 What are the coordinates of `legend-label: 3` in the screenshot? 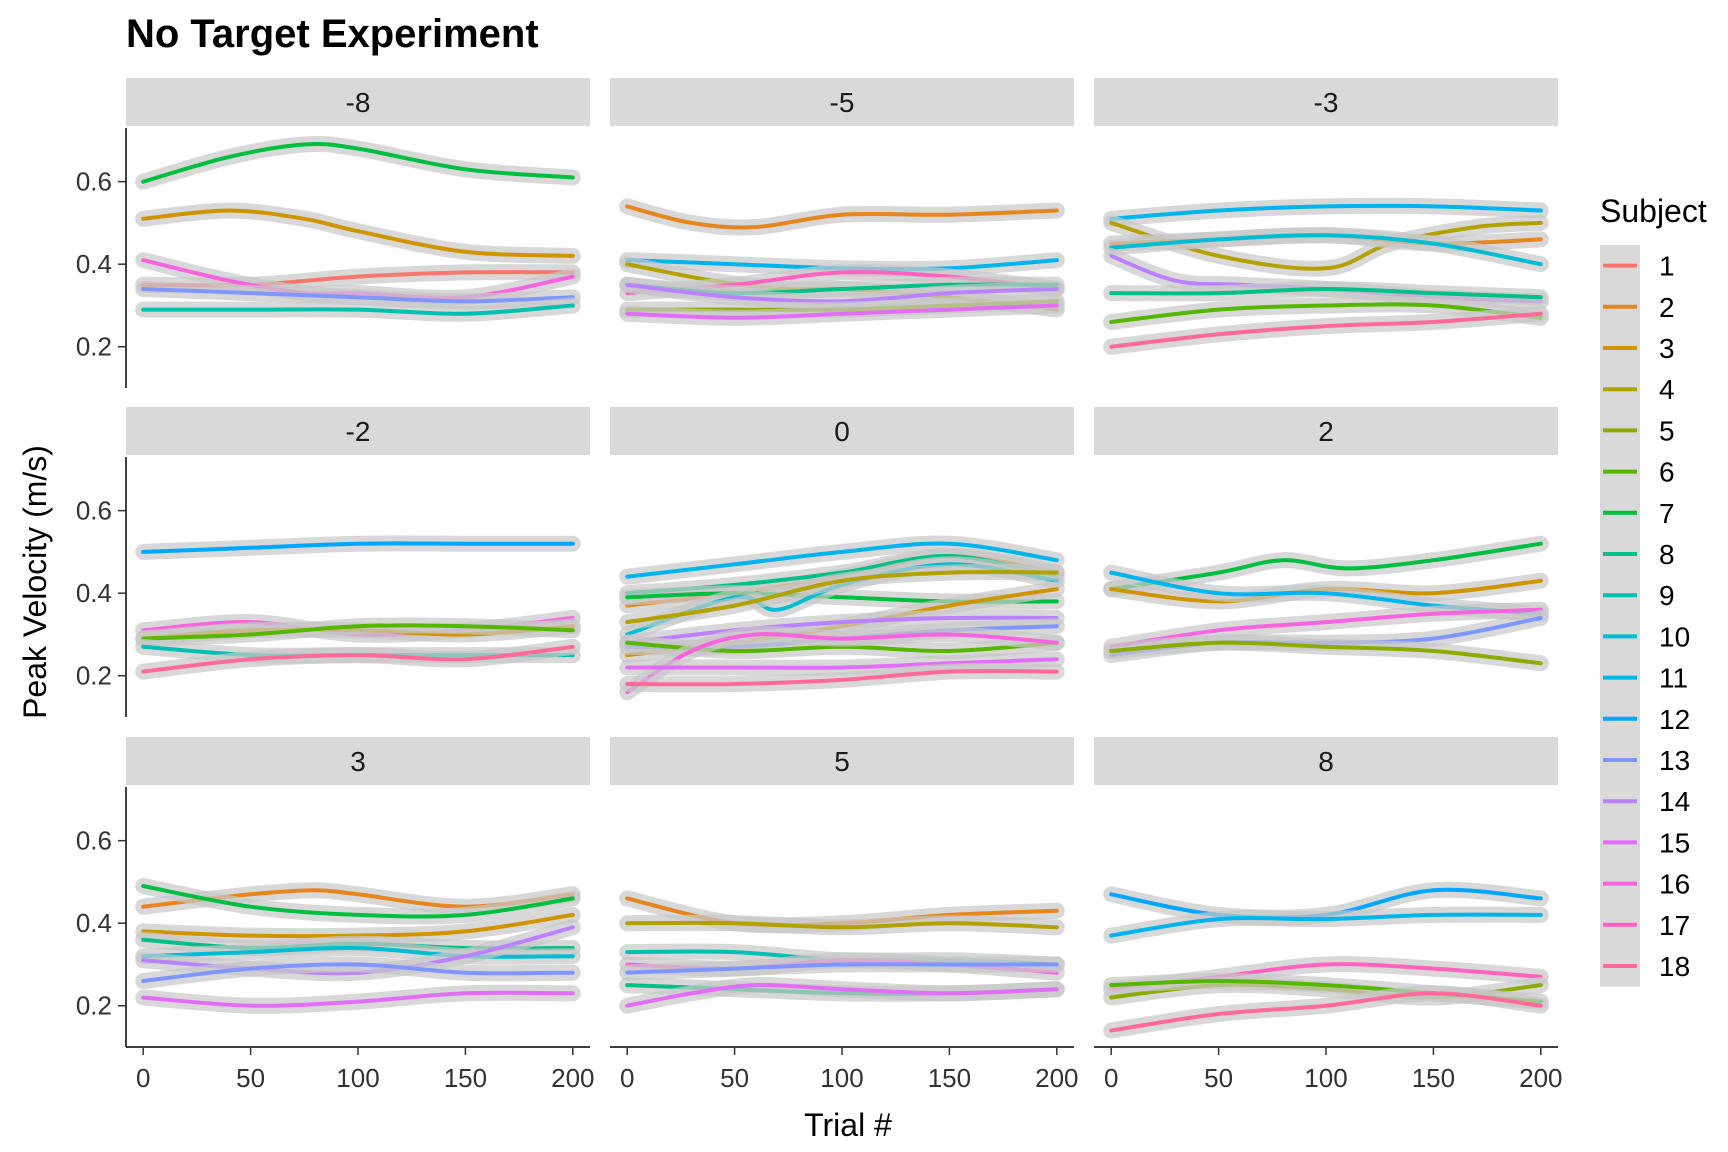 It's located at (1667, 348).